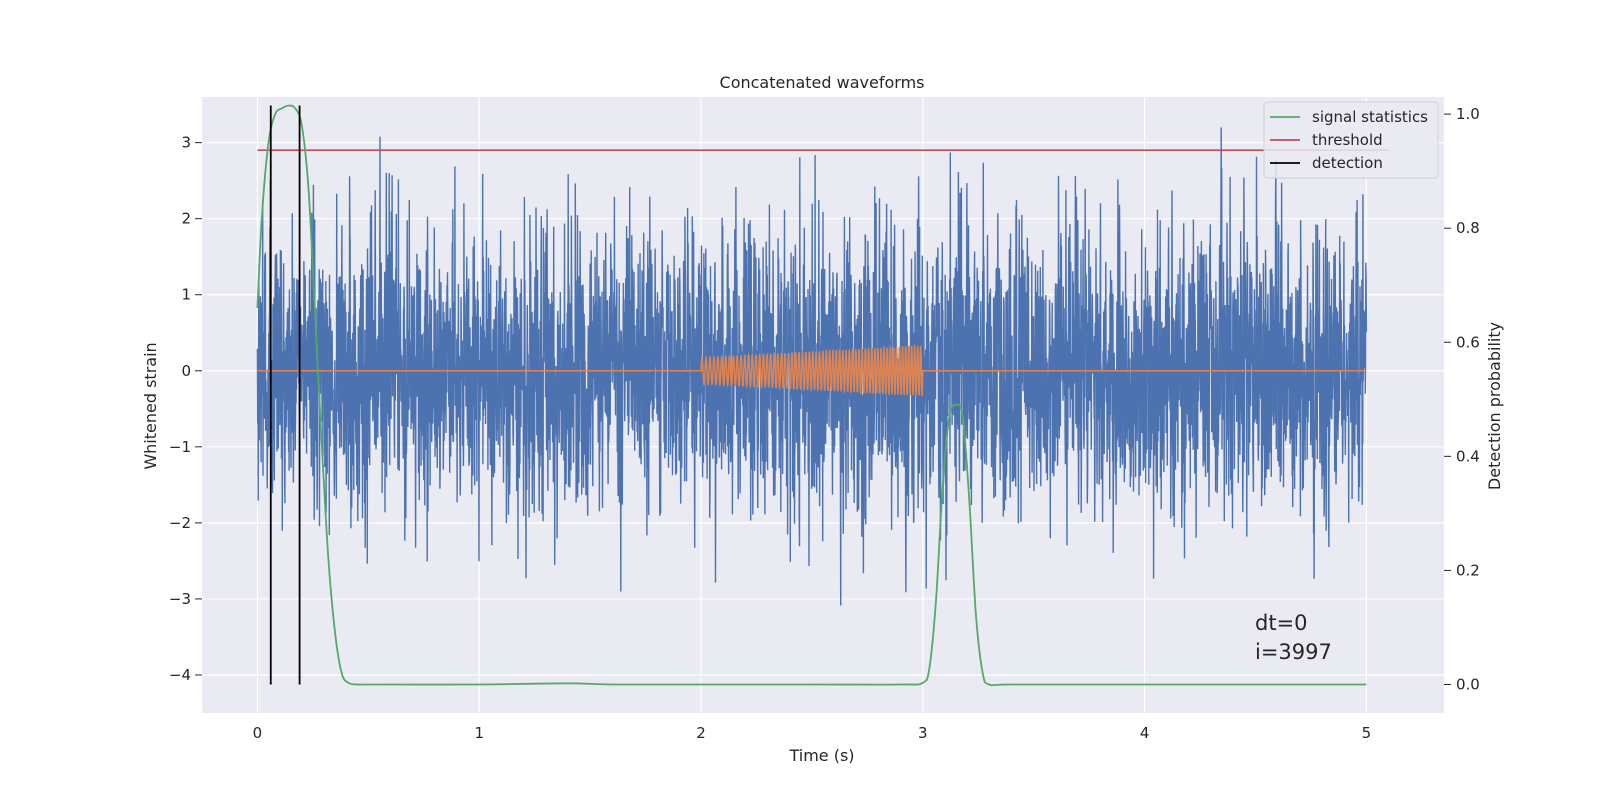 The image size is (1600, 800). I want to click on x-tick-label: 1, so click(479, 733).